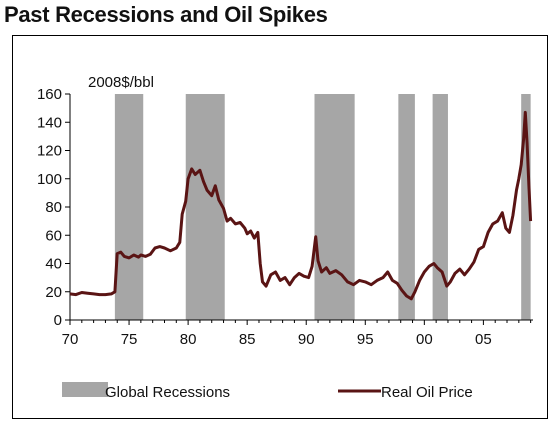  What do you see at coordinates (53, 207) in the screenshot?
I see `y-tick-label: 80` at bounding box center [53, 207].